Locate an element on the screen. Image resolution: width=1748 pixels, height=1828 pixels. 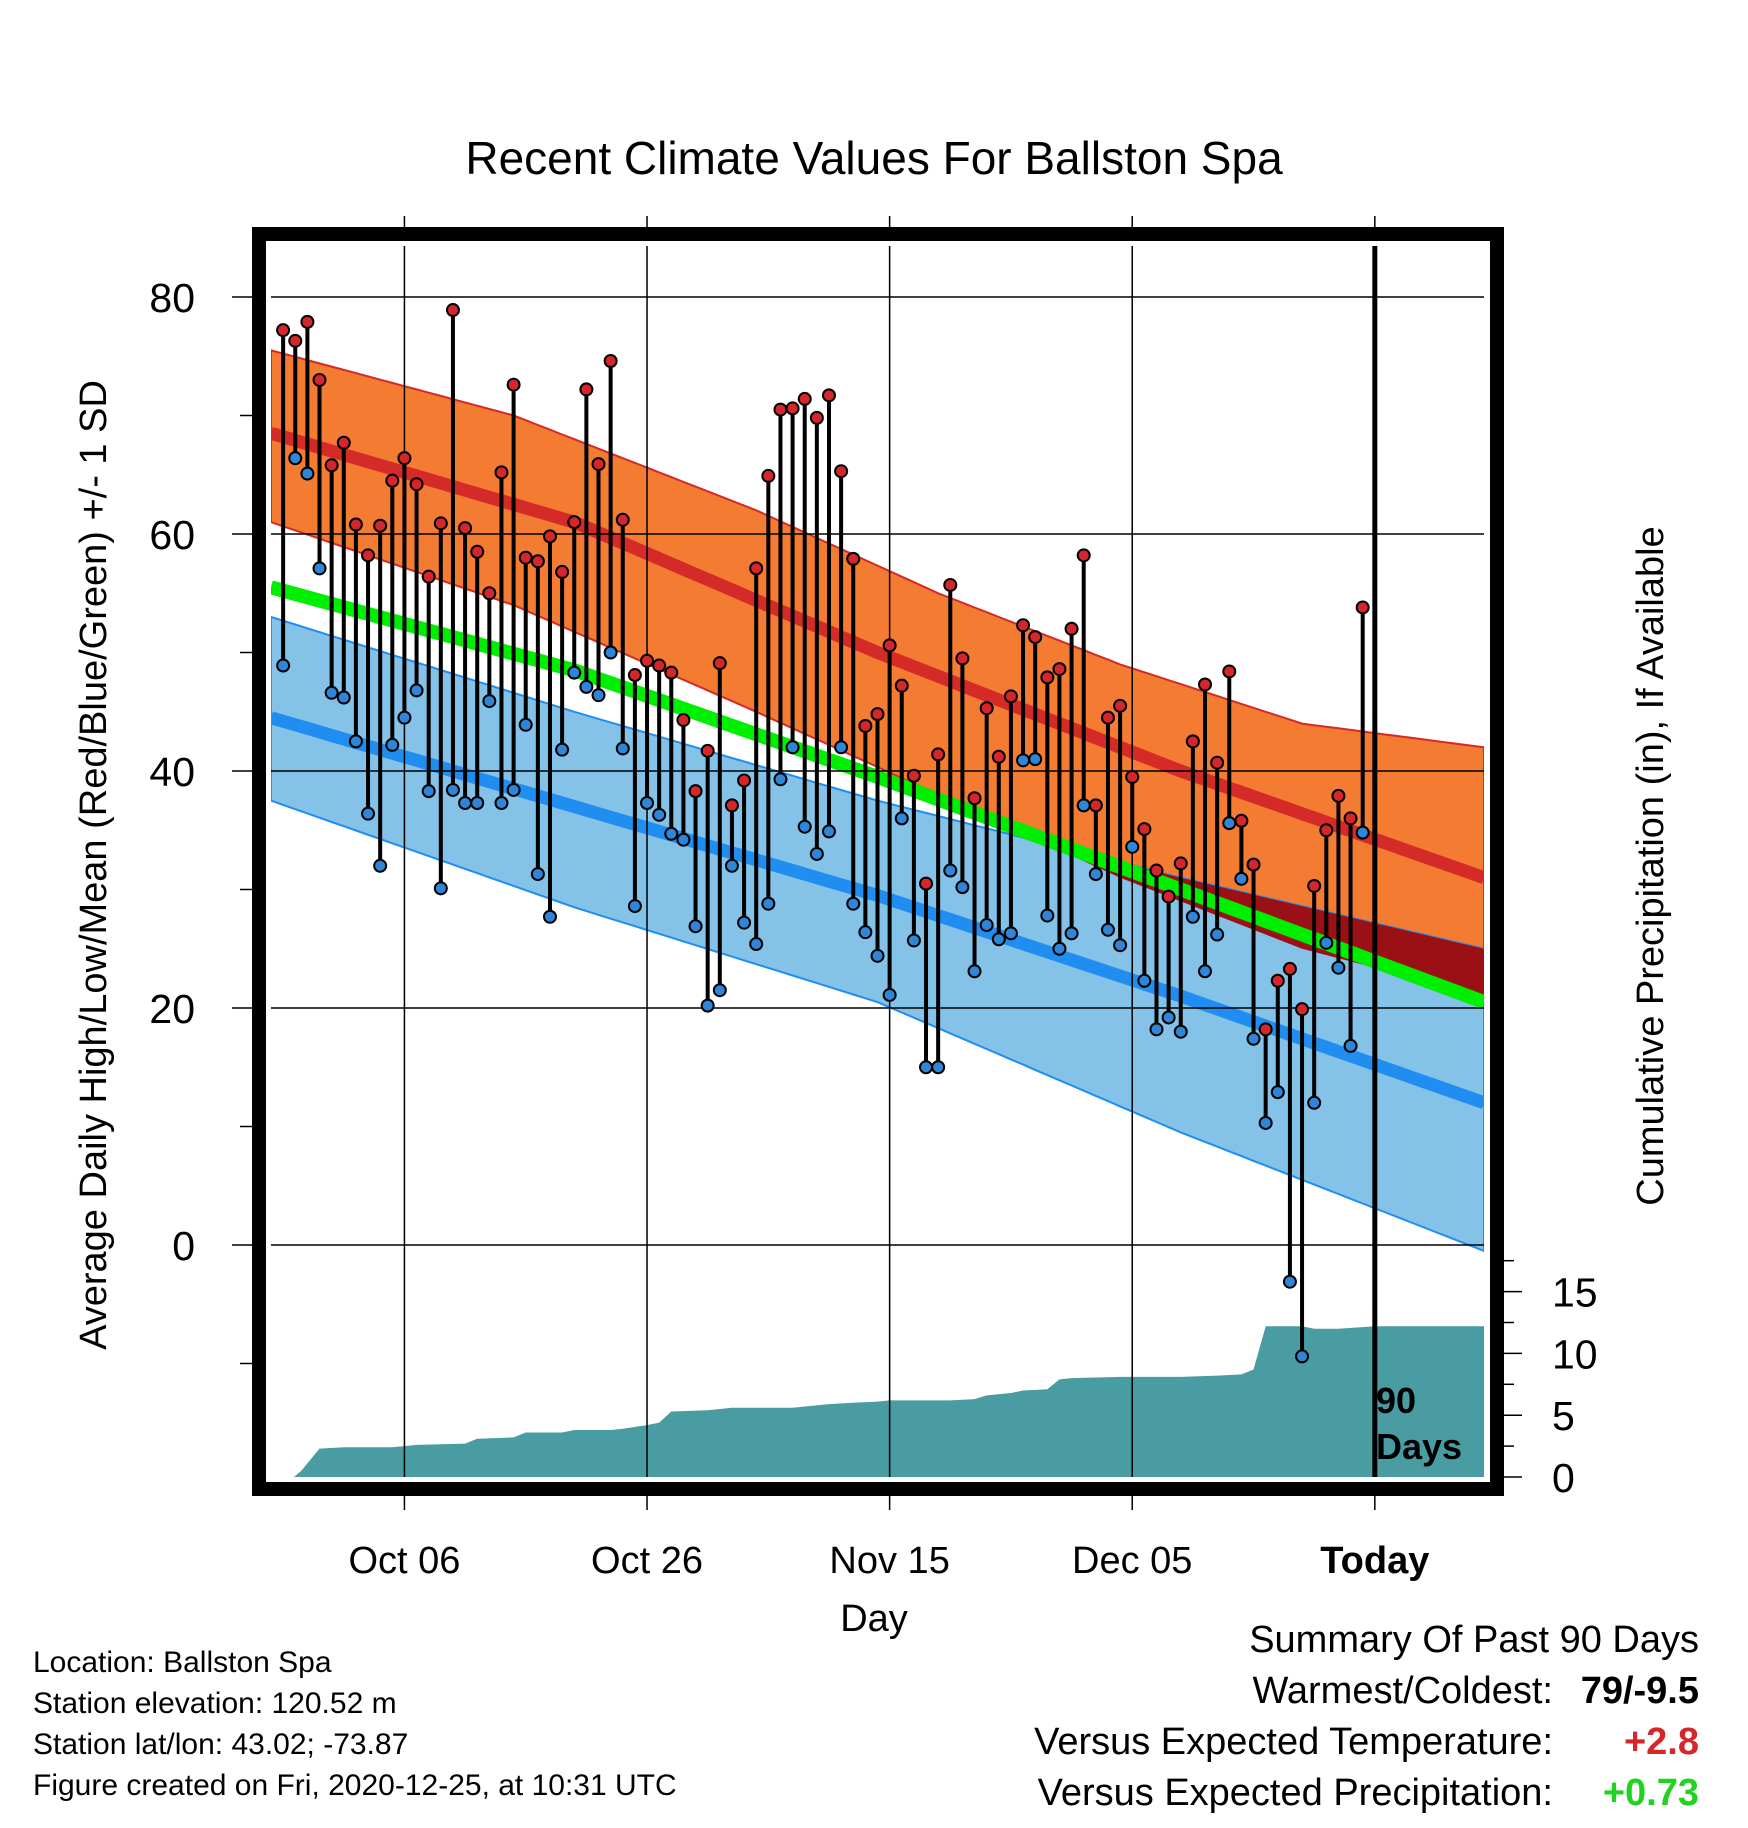
y-tick-label: 0 is located at coordinates (183, 1246).